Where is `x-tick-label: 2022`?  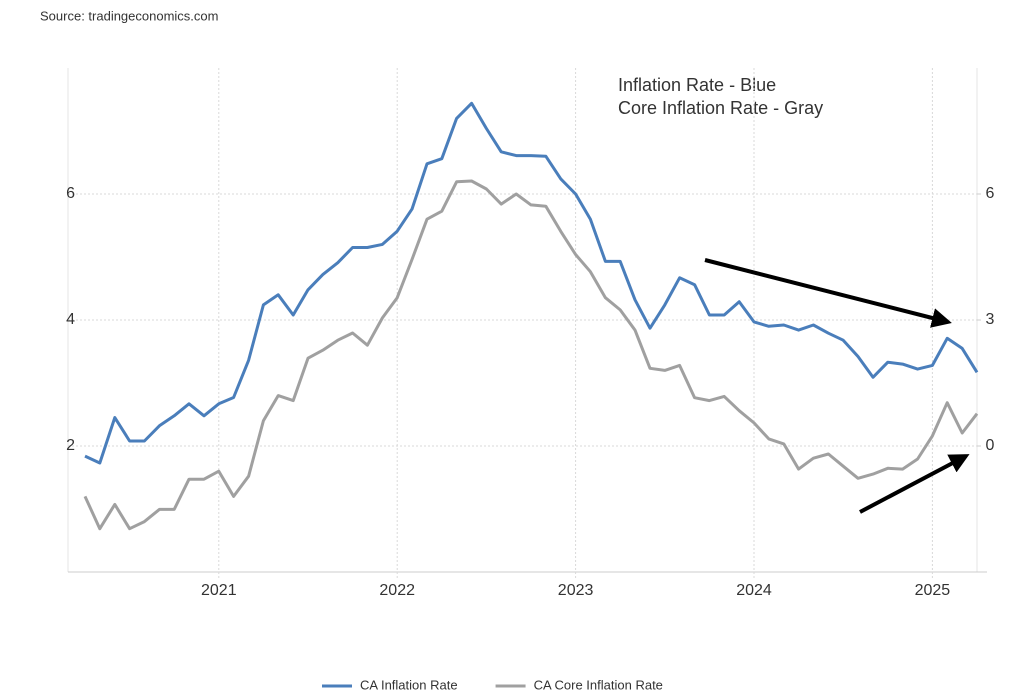
x-tick-label: 2022 is located at coordinates (397, 590).